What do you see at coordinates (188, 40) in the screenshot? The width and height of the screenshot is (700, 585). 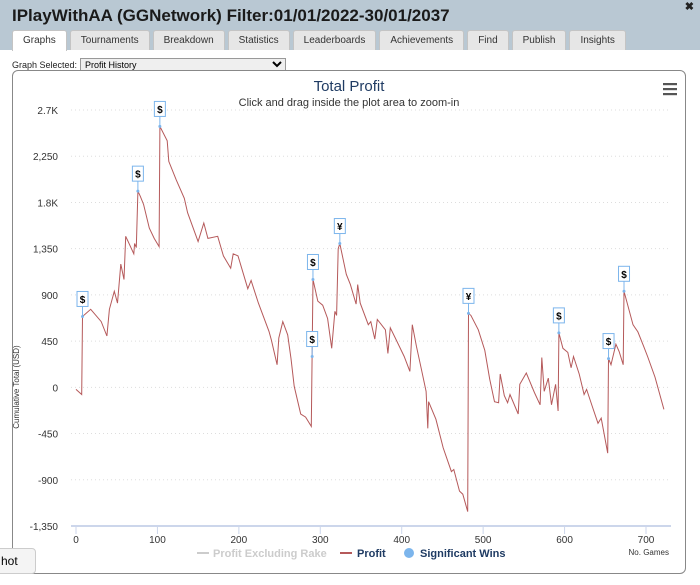 I see `tab-breakdown: Breakdown` at bounding box center [188, 40].